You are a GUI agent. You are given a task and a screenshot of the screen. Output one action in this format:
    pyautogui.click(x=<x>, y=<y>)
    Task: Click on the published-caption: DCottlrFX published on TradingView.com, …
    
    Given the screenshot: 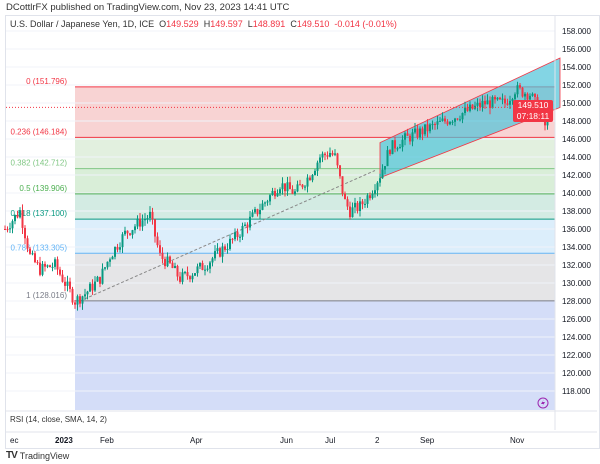 What is the action you would take?
    pyautogui.click(x=148, y=7)
    